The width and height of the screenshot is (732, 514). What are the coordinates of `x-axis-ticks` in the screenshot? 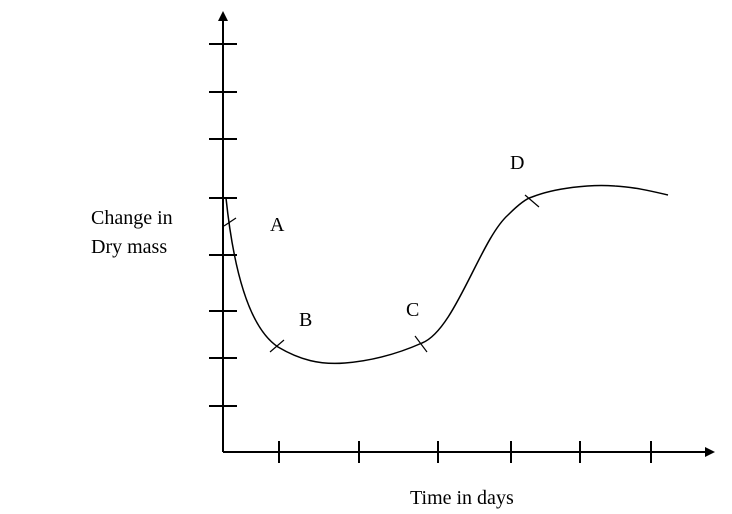 It's located at (465, 452).